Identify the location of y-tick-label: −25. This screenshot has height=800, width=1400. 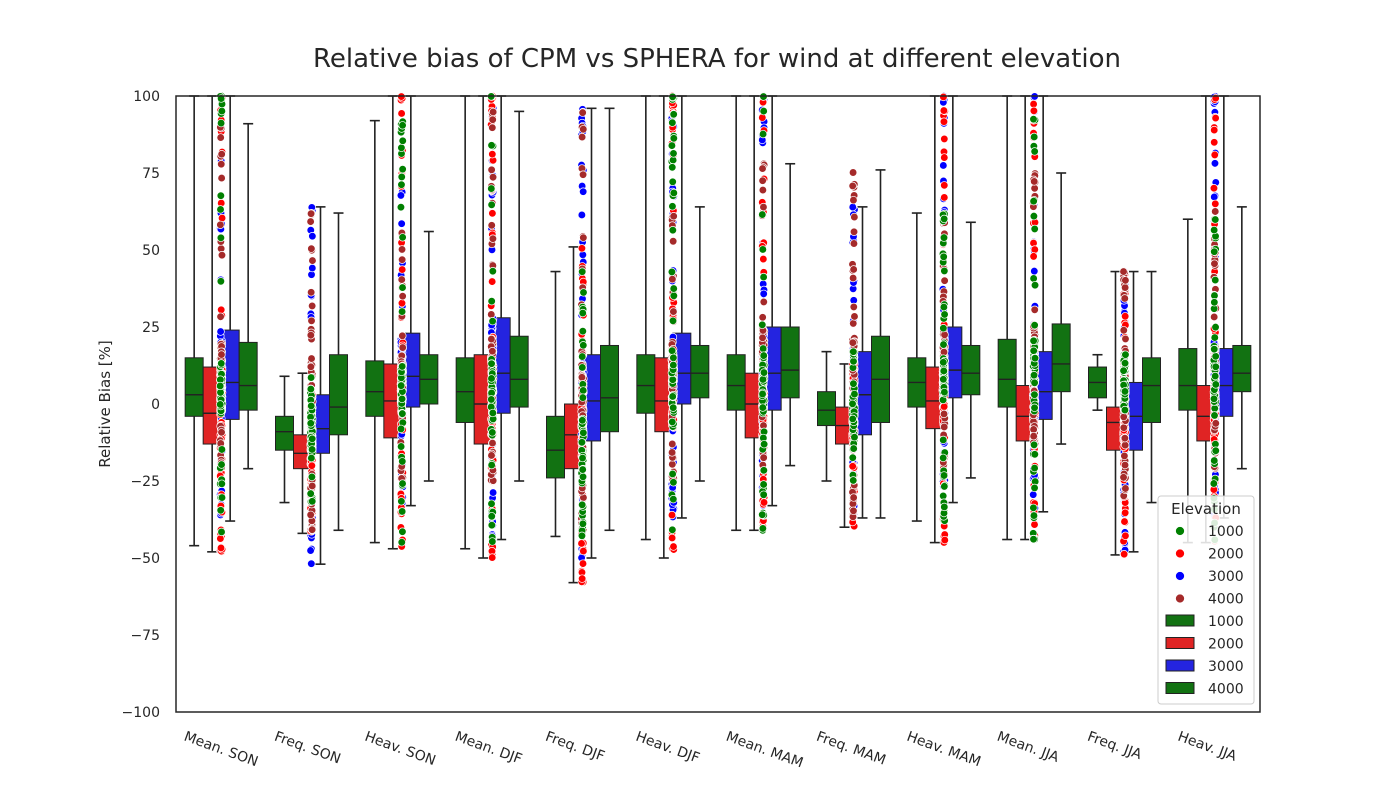
(145, 482).